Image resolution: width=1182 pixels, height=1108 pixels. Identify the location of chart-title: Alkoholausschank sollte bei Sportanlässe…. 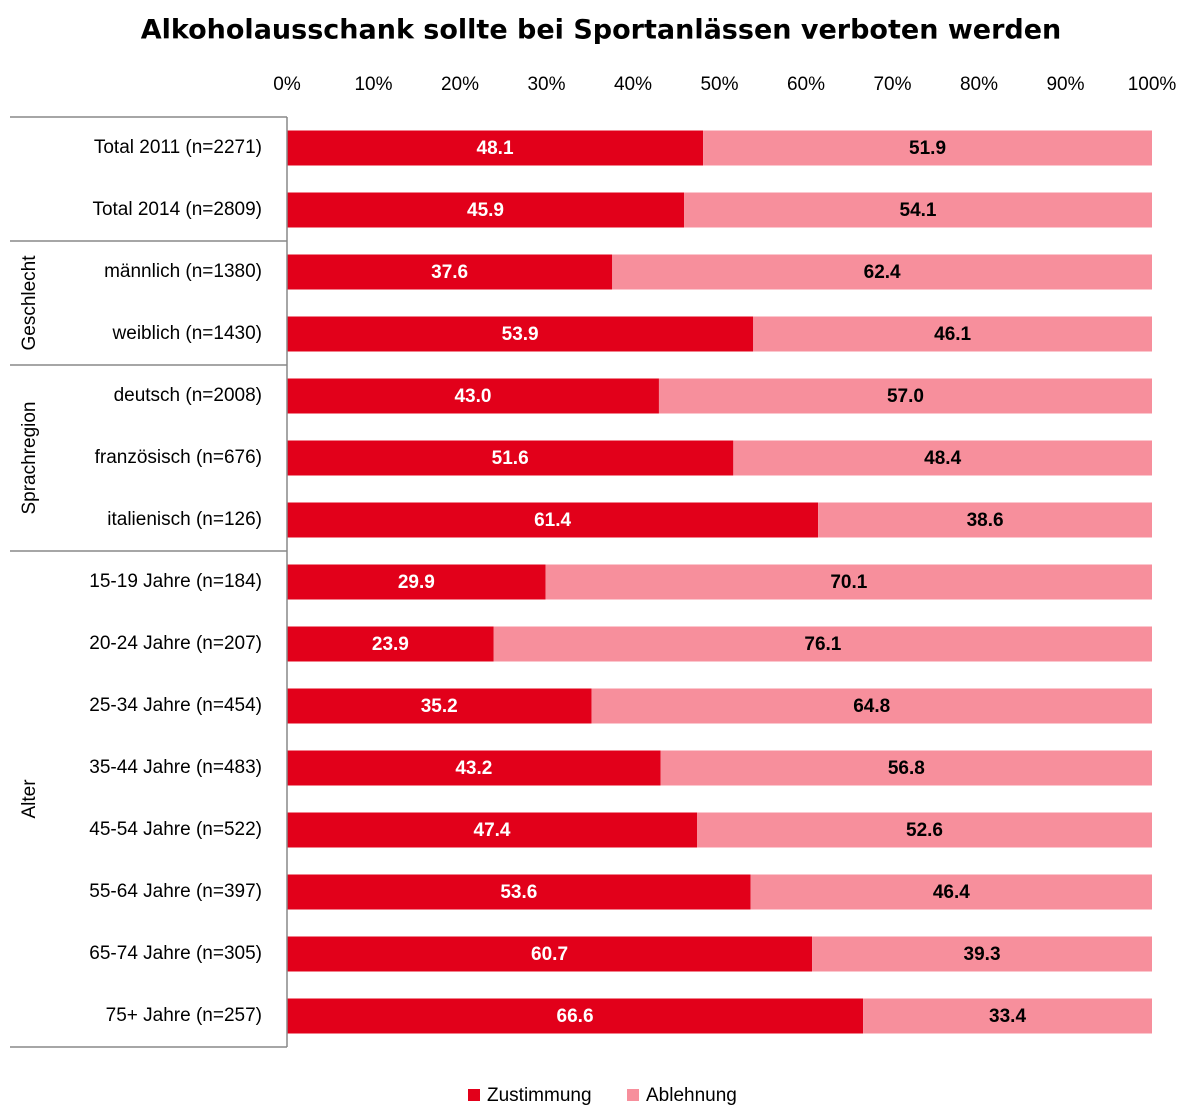
(601, 30).